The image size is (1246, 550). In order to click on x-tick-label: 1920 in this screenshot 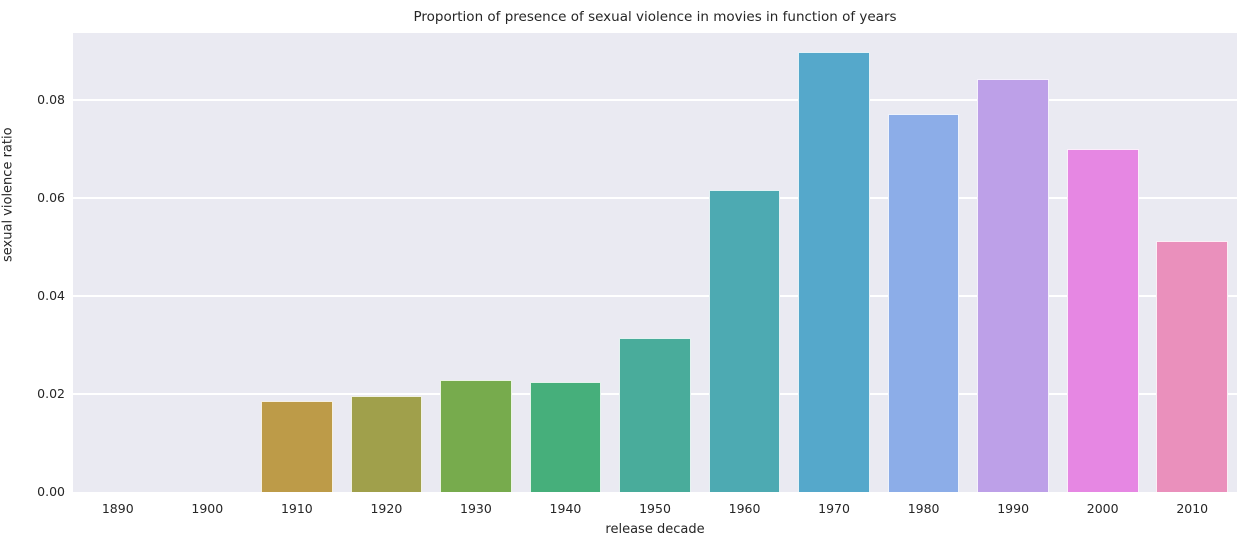, I will do `click(386, 508)`.